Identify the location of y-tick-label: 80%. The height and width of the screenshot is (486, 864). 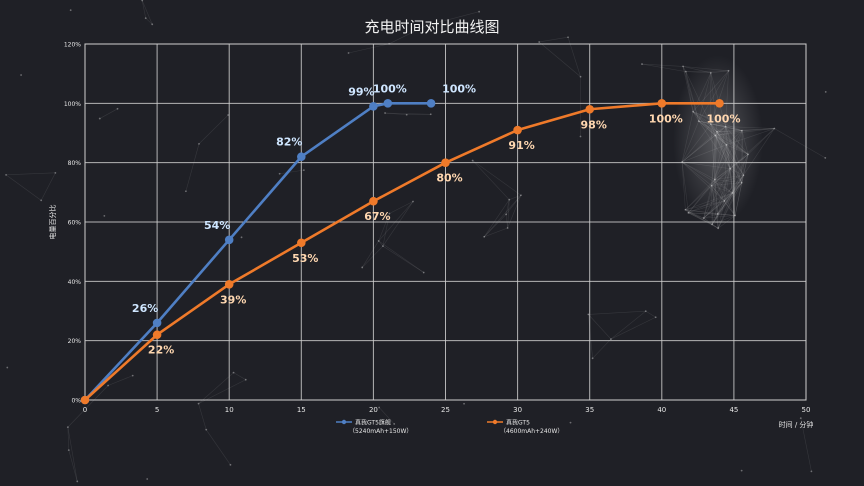
(75, 163).